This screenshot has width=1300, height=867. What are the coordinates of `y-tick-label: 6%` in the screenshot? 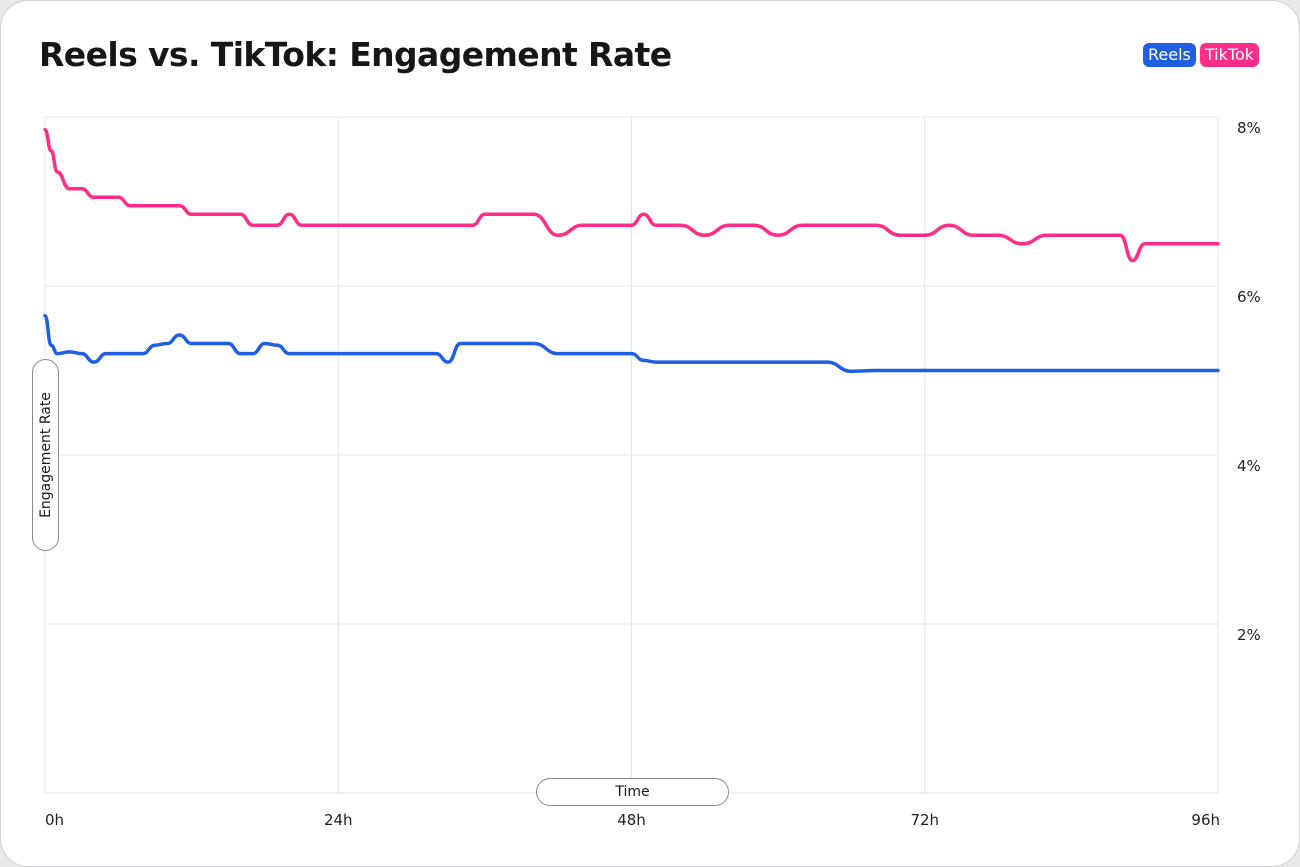 It's located at (1249, 297).